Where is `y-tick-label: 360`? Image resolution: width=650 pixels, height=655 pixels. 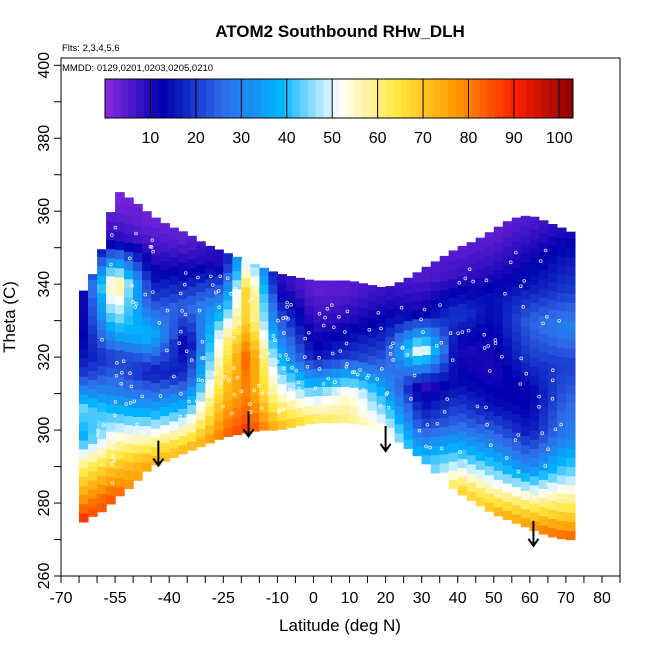 y-tick-label: 360 is located at coordinates (44, 211).